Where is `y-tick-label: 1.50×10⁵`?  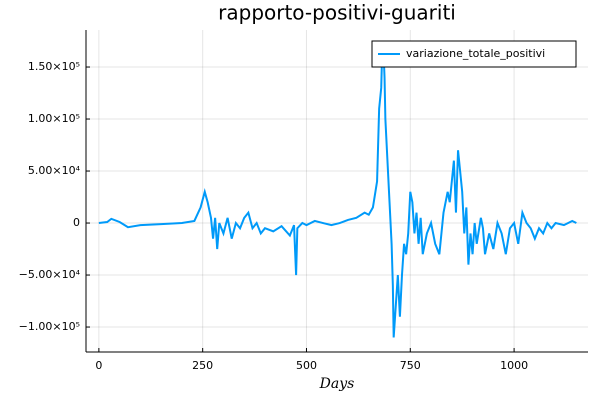
y-tick-label: 1.50×10⁵ is located at coordinates (54, 66).